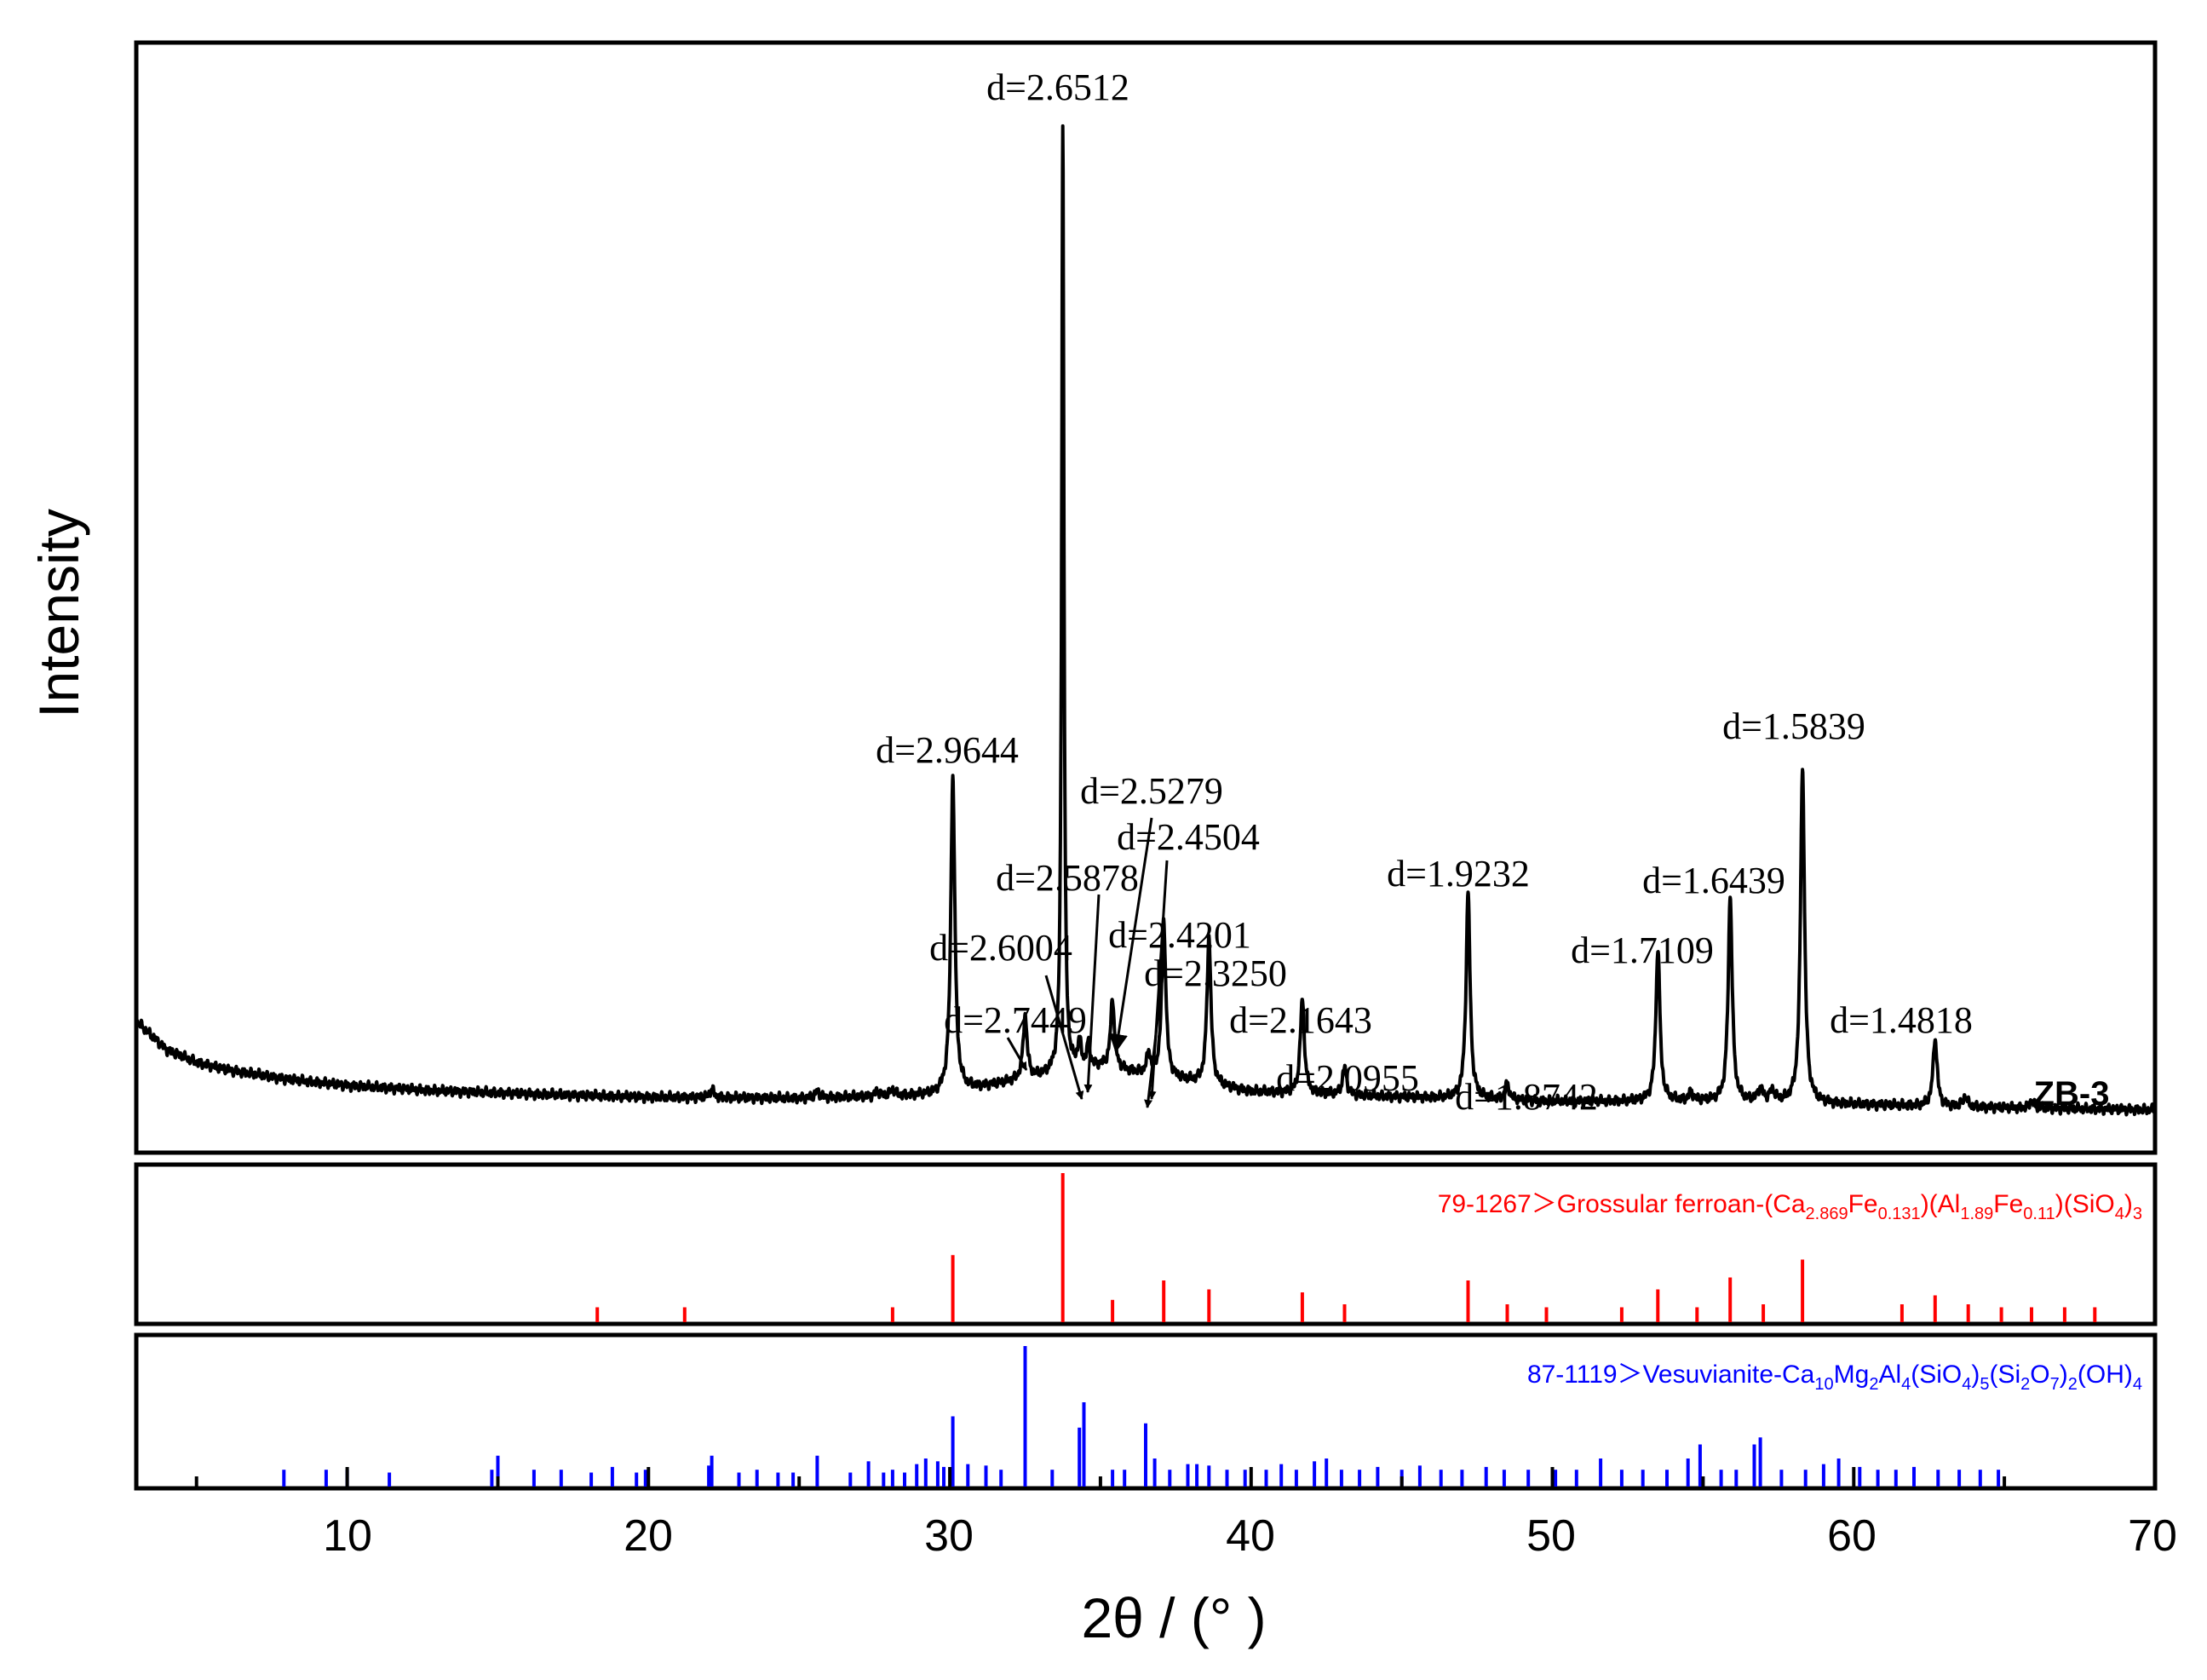 The width and height of the screenshot is (2207, 1680). What do you see at coordinates (949, 1536) in the screenshot?
I see `x-tick-label: 30` at bounding box center [949, 1536].